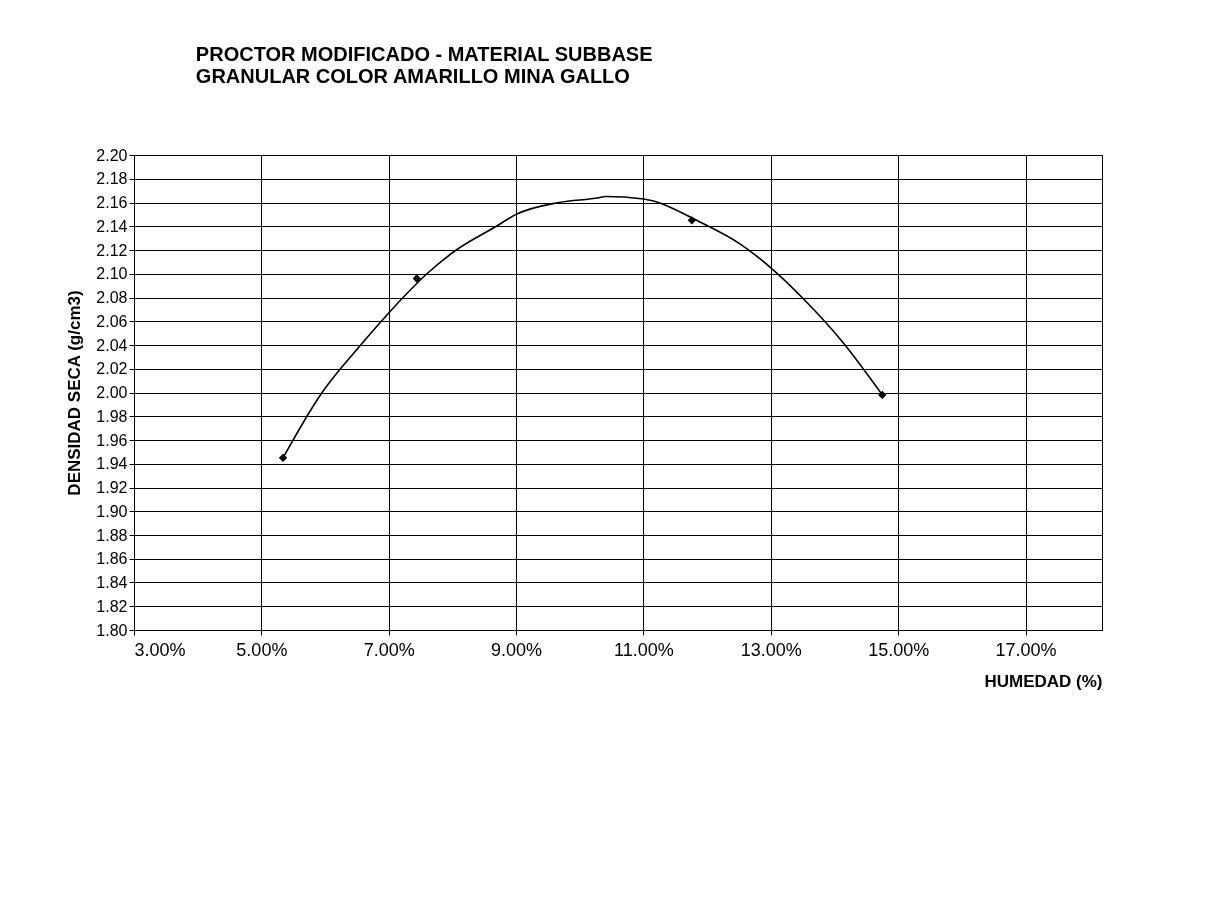  What do you see at coordinates (112, 179) in the screenshot?
I see `y-tick-label: 2.18` at bounding box center [112, 179].